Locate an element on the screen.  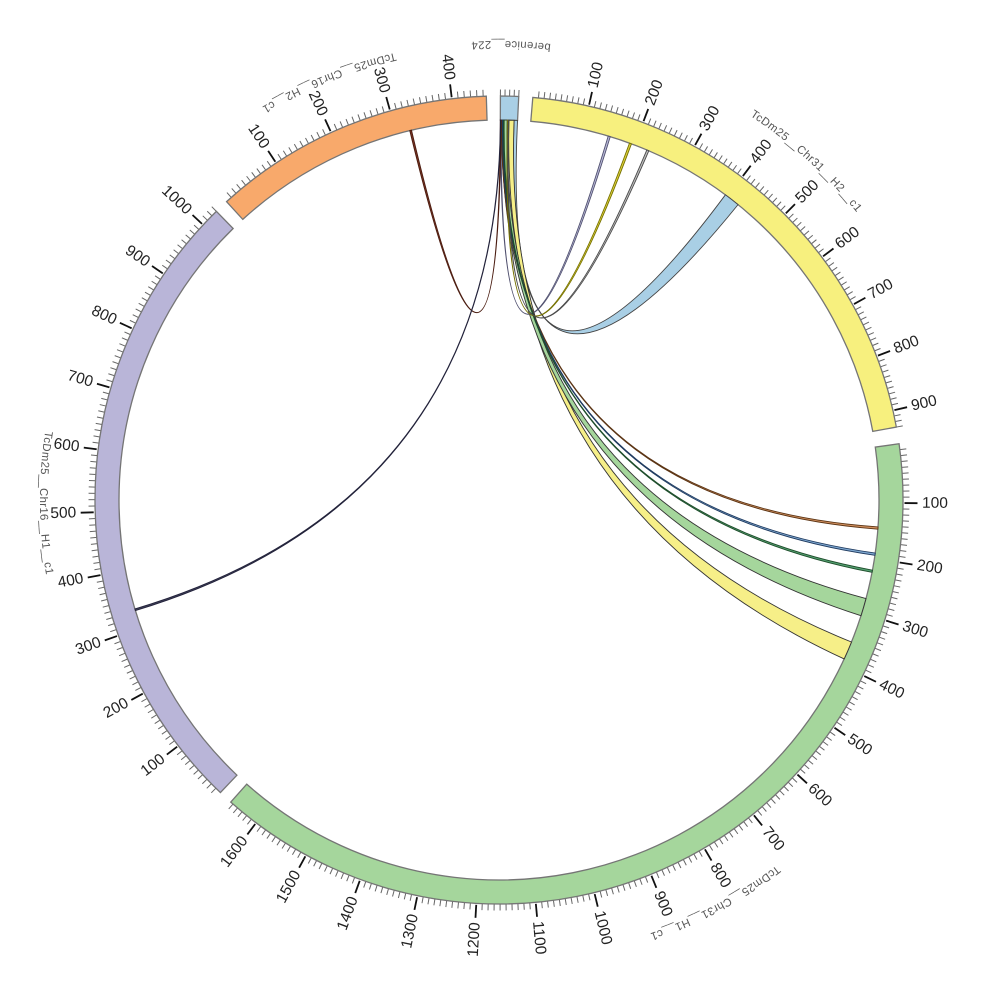
tick-label-chr31h1-800: 800 is located at coordinates (720, 875).